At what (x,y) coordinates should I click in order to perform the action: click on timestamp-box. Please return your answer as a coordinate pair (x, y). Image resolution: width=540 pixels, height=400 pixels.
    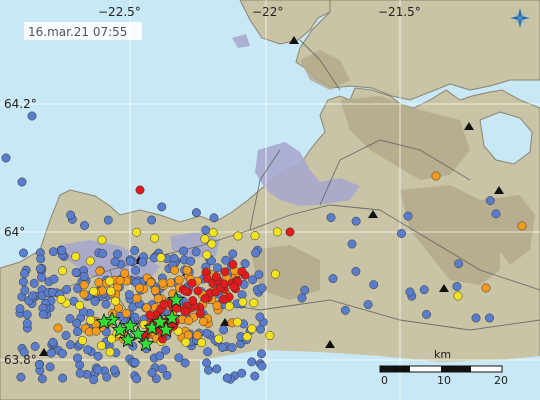
    Looking at the image, I should click on (83, 31).